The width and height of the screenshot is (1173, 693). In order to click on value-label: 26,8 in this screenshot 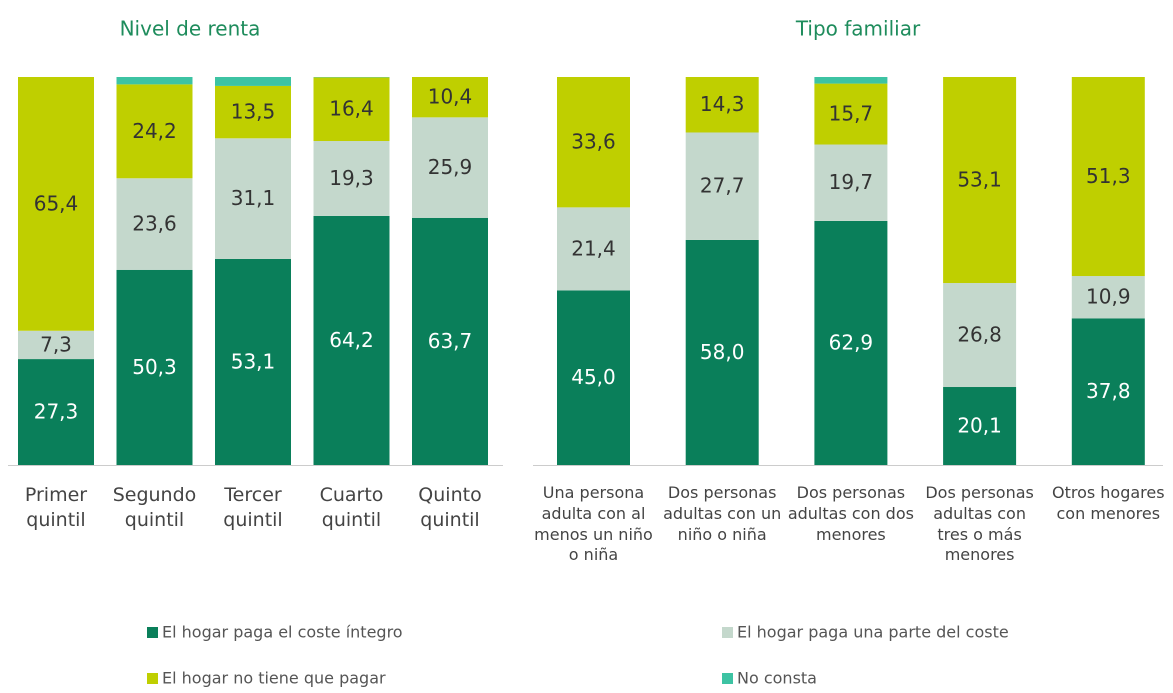, I will do `click(979, 335)`.